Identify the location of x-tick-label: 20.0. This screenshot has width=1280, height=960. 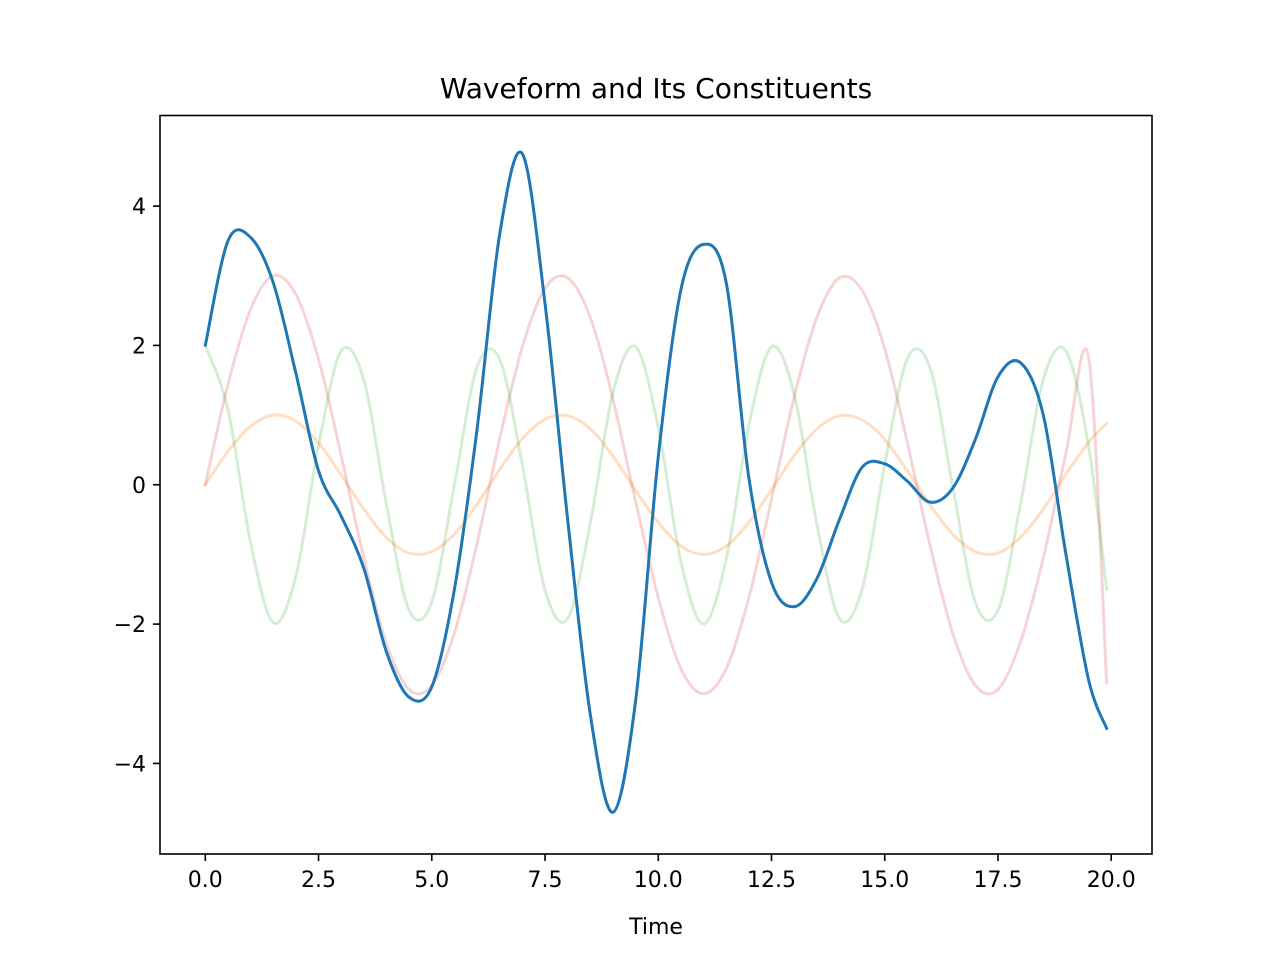
(1111, 880).